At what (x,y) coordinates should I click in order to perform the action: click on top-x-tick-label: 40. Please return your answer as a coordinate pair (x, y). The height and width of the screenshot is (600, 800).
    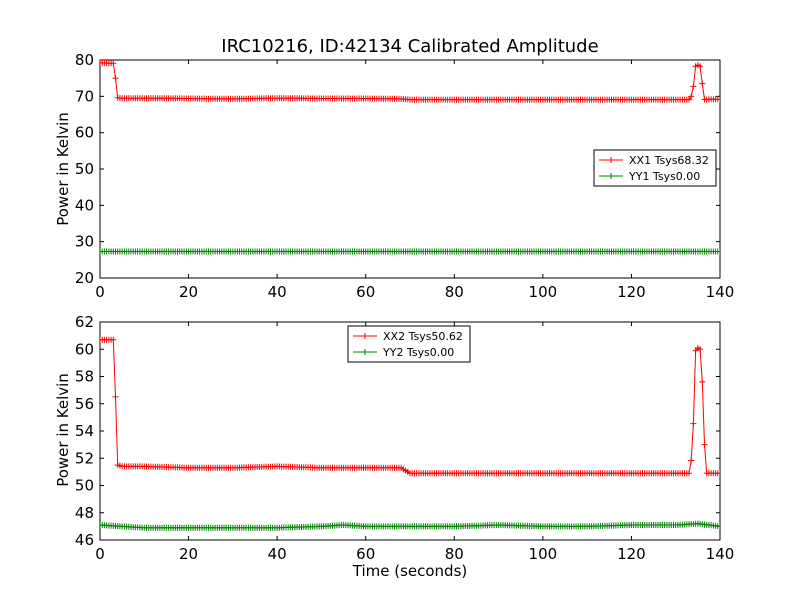
    Looking at the image, I should click on (277, 292).